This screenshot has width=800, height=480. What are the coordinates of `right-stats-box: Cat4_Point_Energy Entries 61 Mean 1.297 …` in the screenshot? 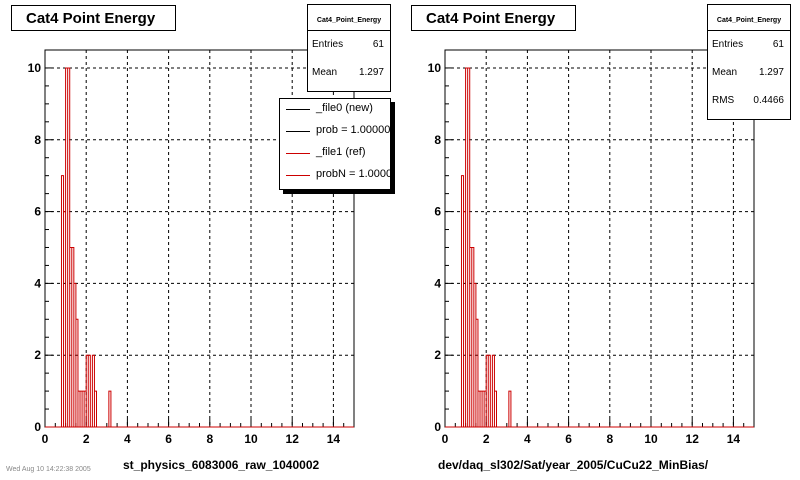 It's located at (749, 62).